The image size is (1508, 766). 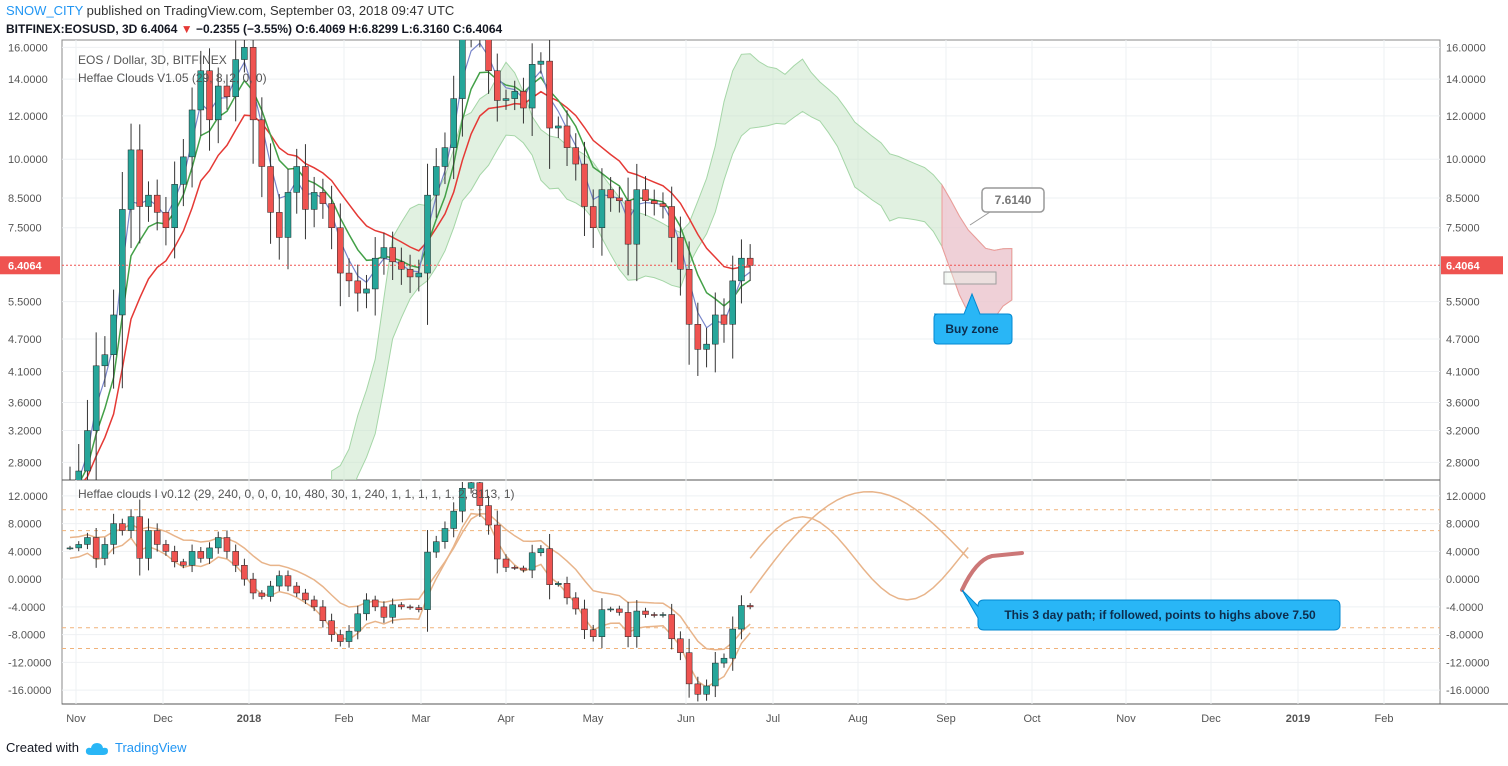 What do you see at coordinates (773, 719) in the screenshot?
I see `x-tick-label: Jul` at bounding box center [773, 719].